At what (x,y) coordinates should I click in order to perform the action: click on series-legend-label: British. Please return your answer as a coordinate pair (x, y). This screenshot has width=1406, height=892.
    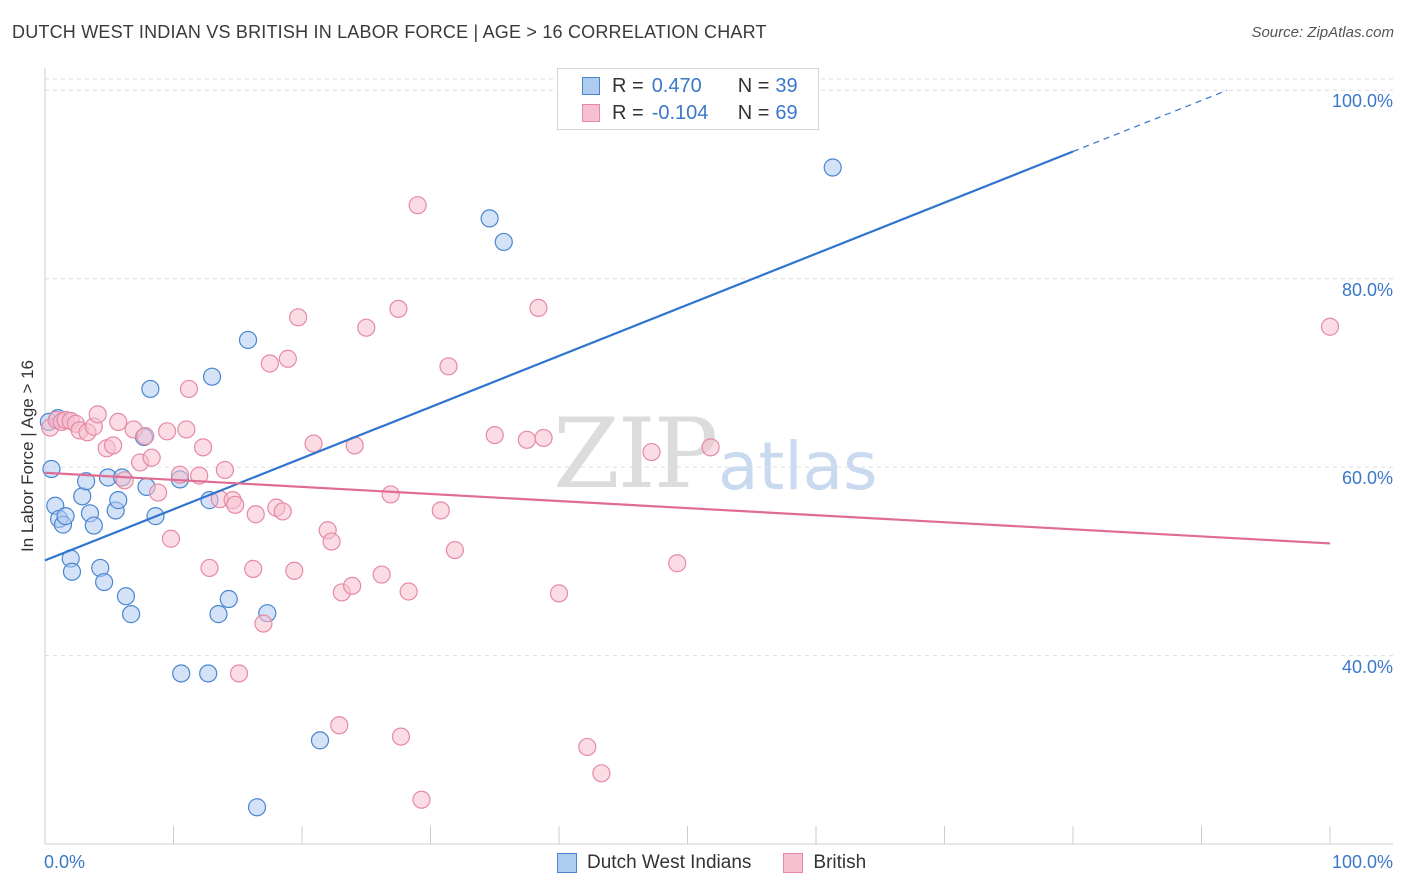
    Looking at the image, I should click on (840, 862).